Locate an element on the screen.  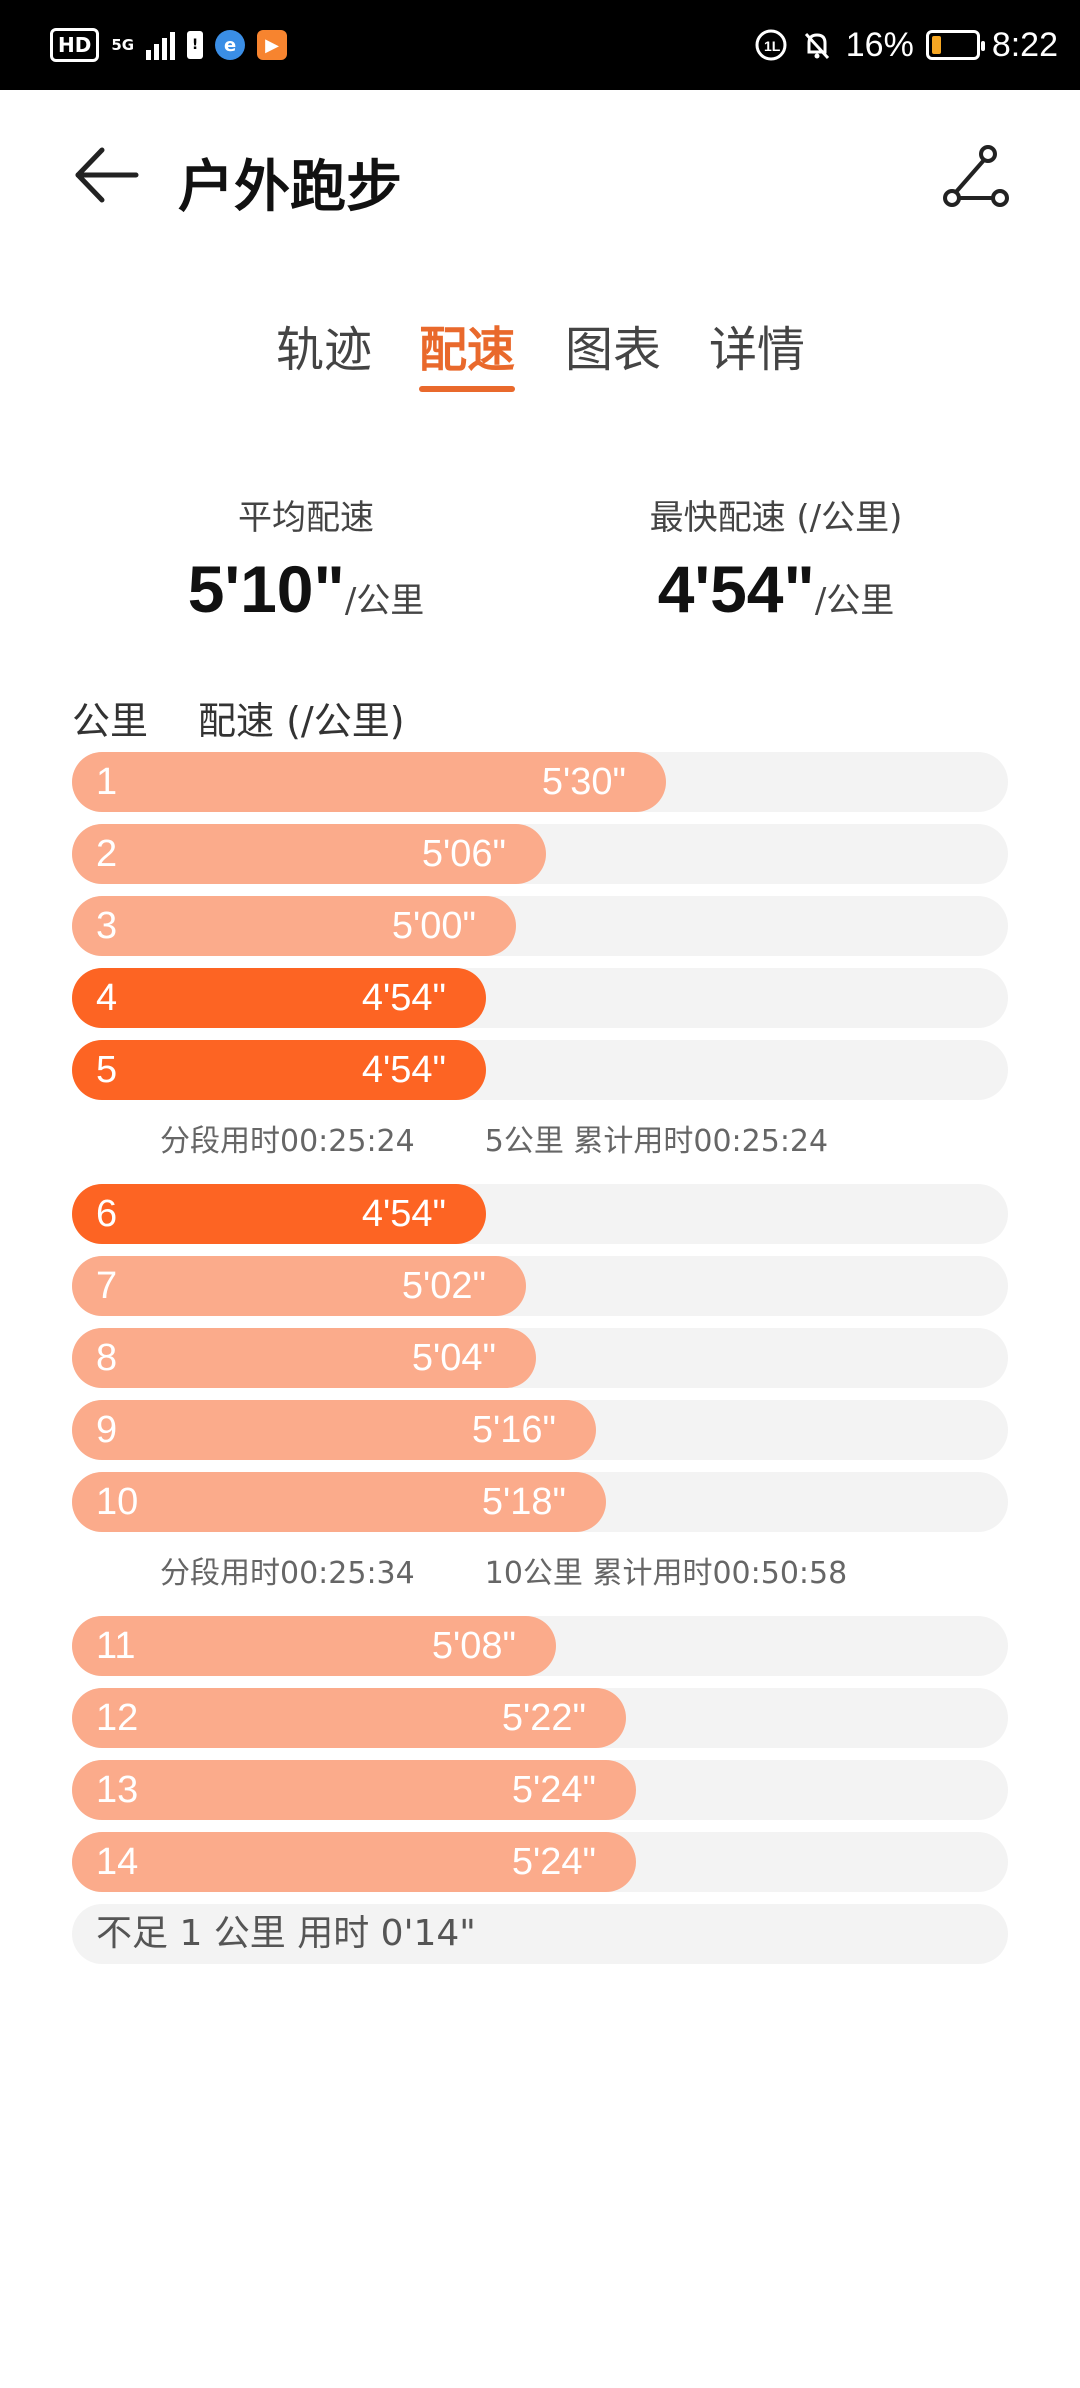
split-km-label: 5 is located at coordinates (107, 1070).